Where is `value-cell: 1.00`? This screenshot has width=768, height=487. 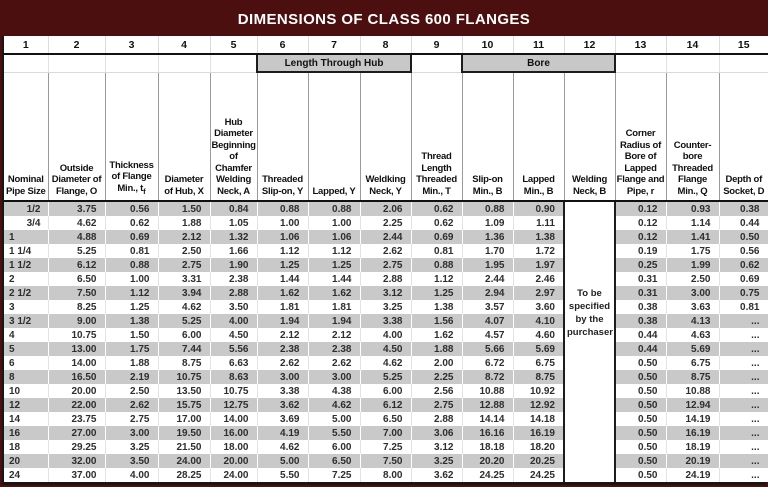
value-cell: 1.00 is located at coordinates (132, 279).